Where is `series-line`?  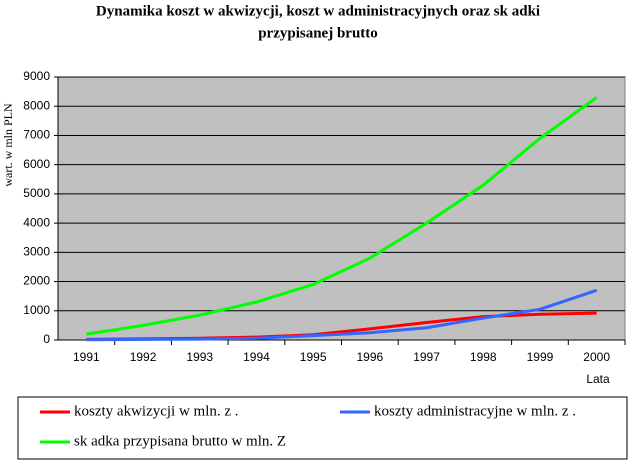 series-line is located at coordinates (342, 315).